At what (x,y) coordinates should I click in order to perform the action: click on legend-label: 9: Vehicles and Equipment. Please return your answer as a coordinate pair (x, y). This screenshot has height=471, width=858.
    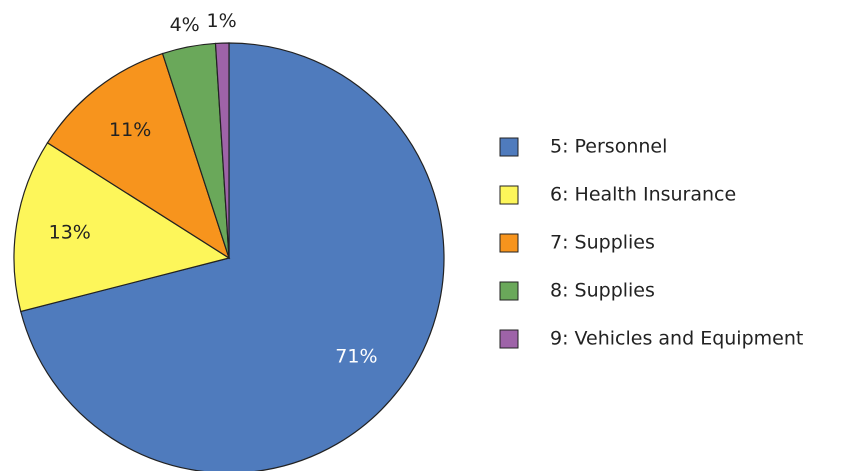
    Looking at the image, I should click on (676, 339).